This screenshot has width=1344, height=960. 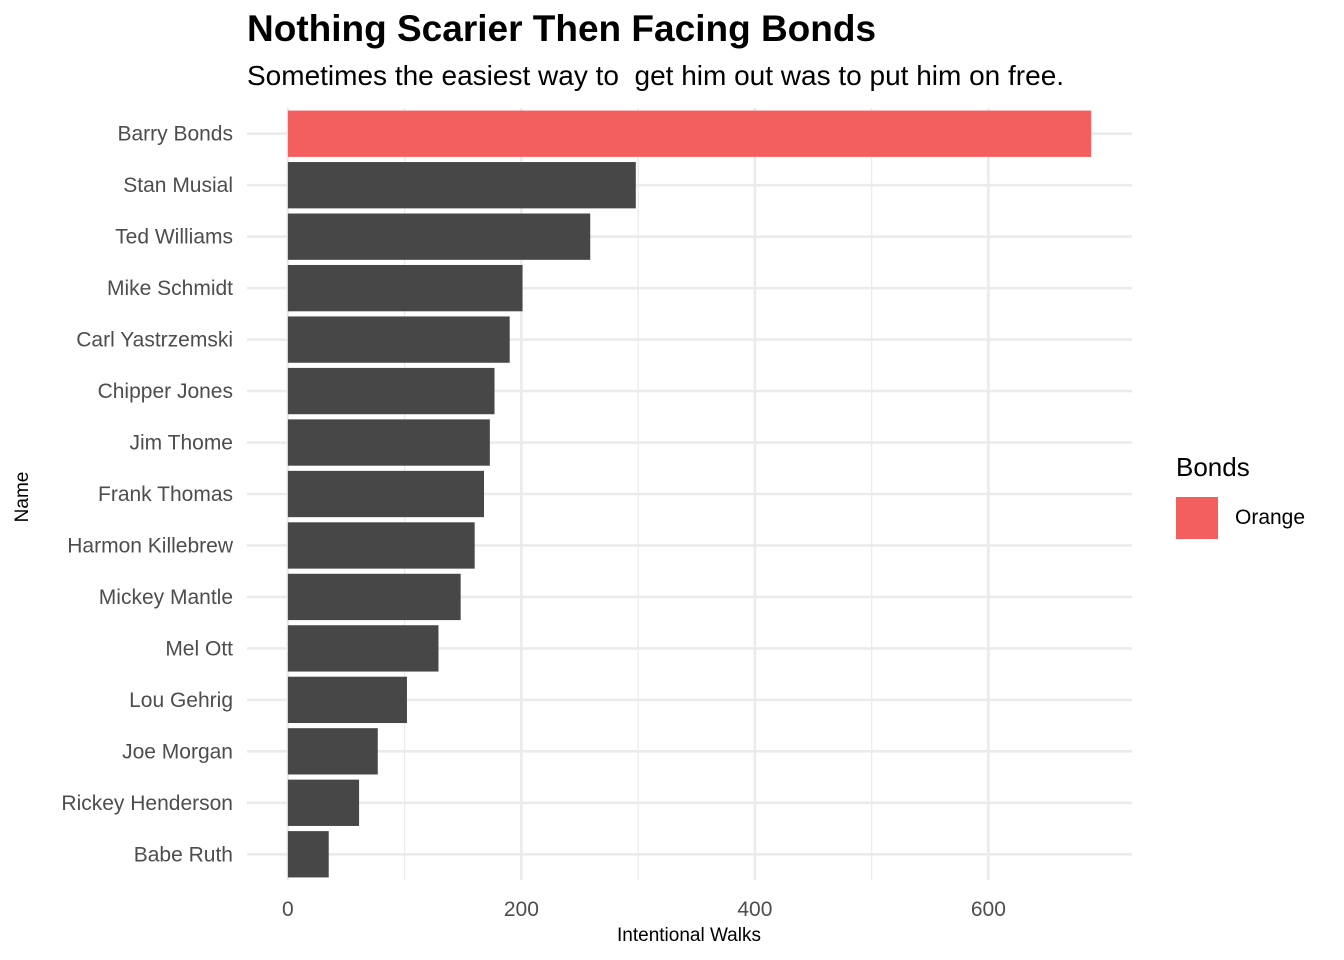 What do you see at coordinates (988, 909) in the screenshot?
I see `x-tick-label: 600` at bounding box center [988, 909].